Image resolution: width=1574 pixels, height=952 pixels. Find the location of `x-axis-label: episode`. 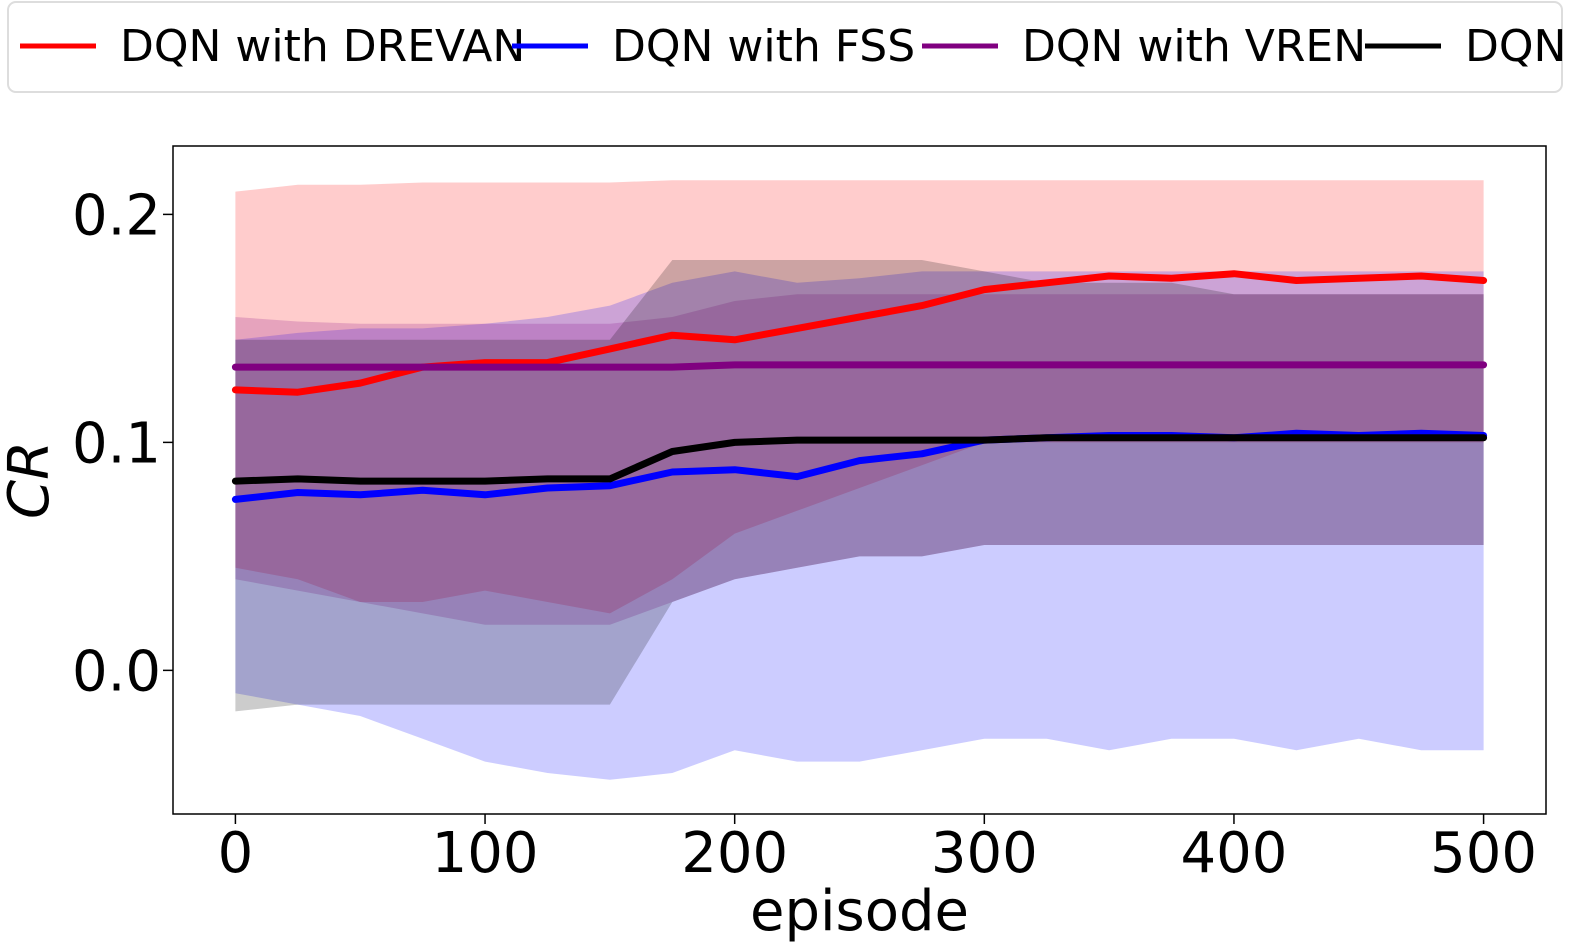

x-axis-label: episode is located at coordinates (859, 911).